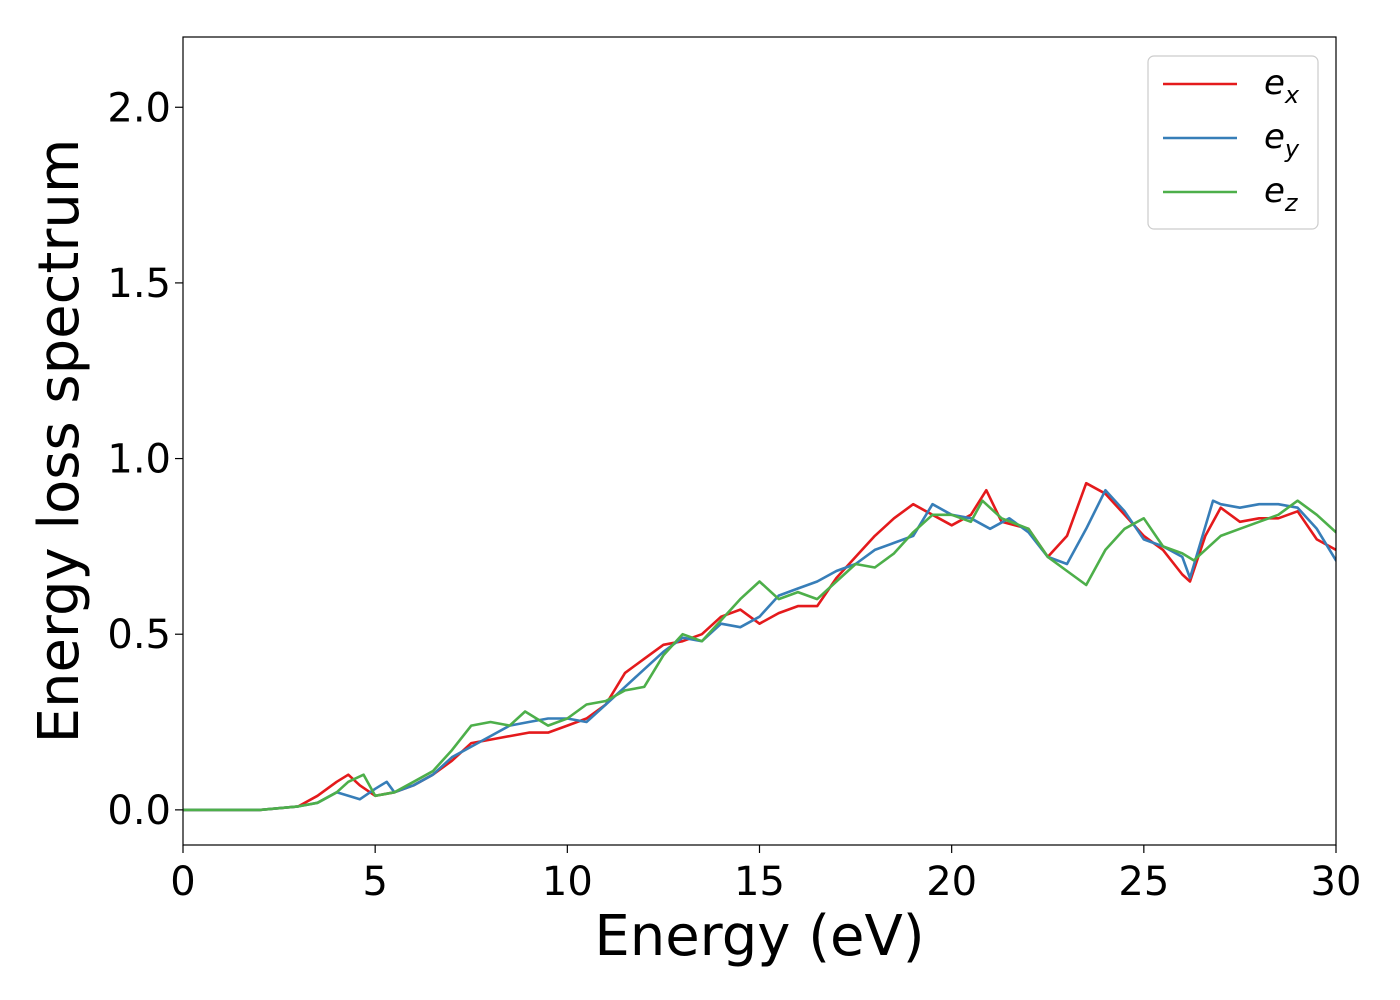  I want to click on y-axis-ticks: 0.0 0.5 1.0 1.5 2.0, so click(145, 459).